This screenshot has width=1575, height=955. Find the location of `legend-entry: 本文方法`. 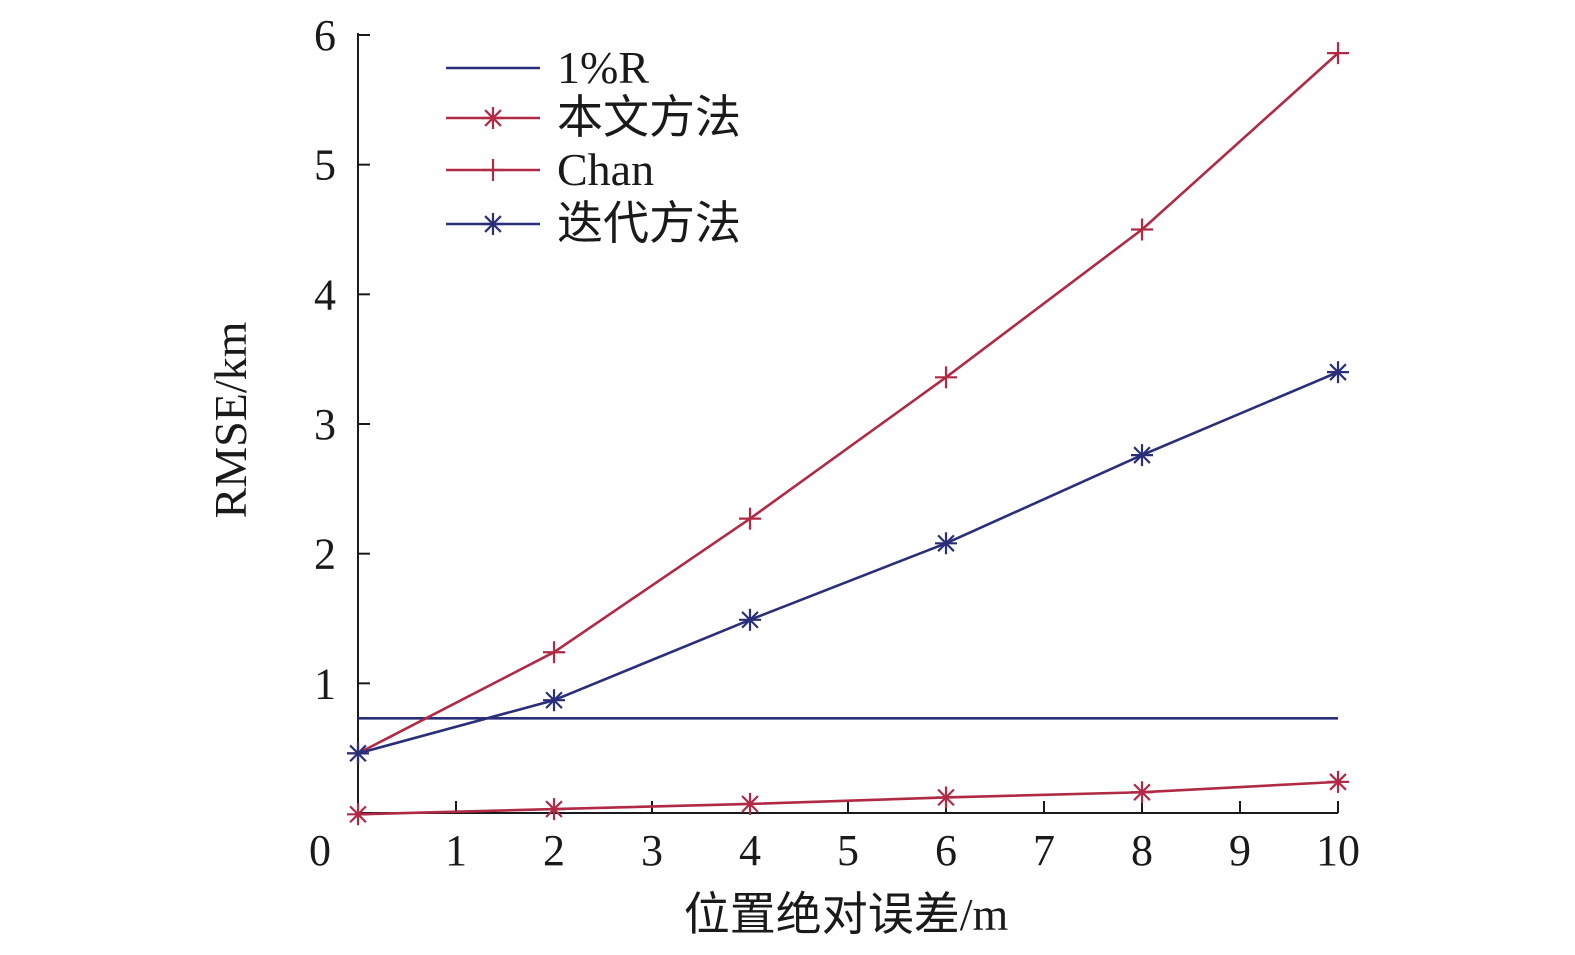

legend-entry: 本文方法 is located at coordinates (593, 117).